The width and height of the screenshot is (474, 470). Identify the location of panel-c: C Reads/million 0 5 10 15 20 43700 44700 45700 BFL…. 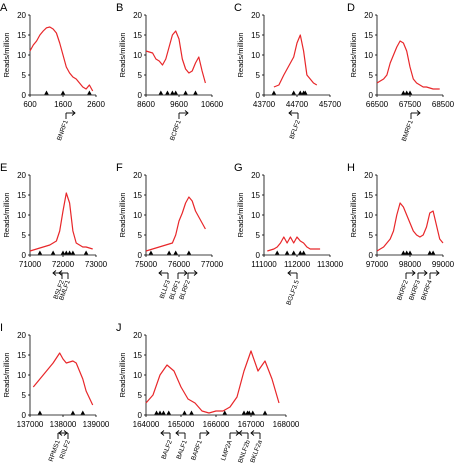
(288, 71).